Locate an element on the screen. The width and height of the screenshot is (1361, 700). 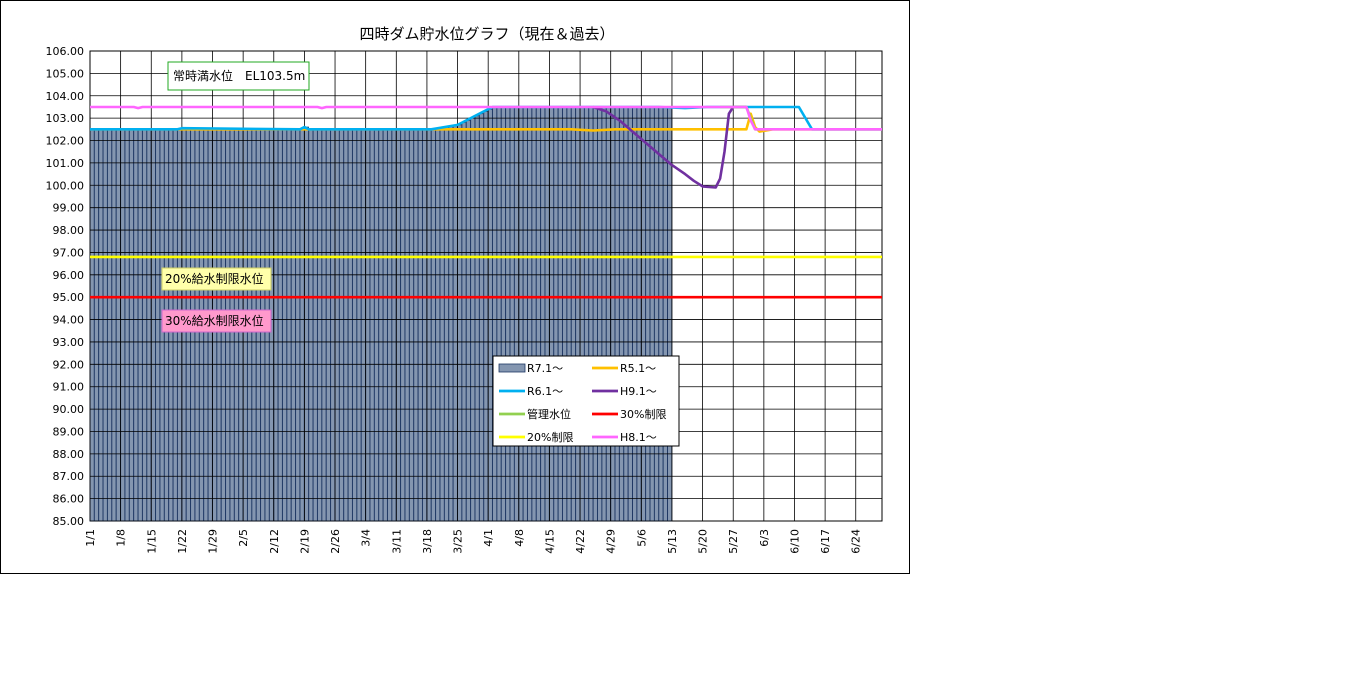
x-tick-label: 4/1 is located at coordinates (488, 538).